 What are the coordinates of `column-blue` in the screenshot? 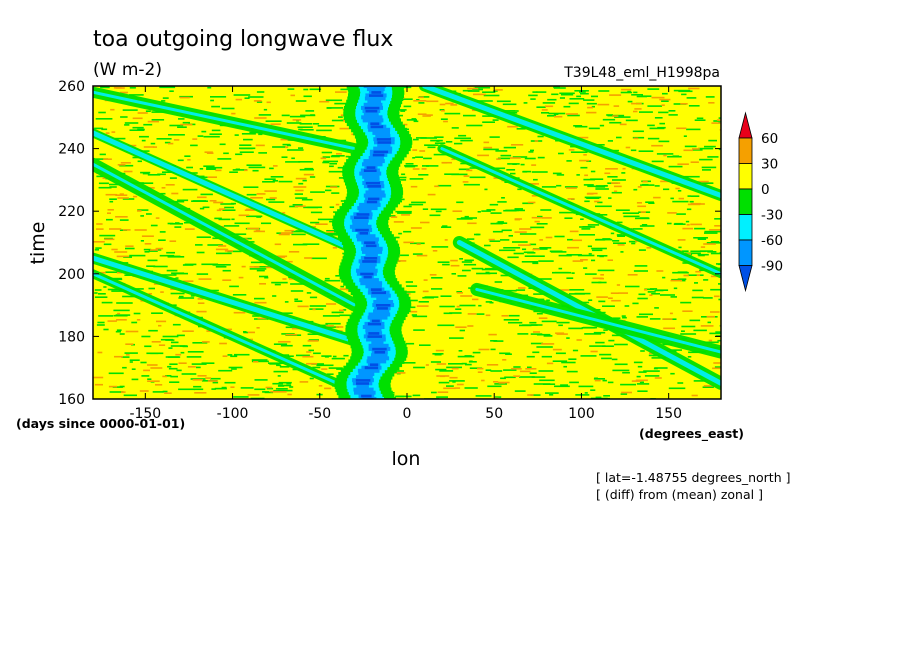 It's located at (383, 302).